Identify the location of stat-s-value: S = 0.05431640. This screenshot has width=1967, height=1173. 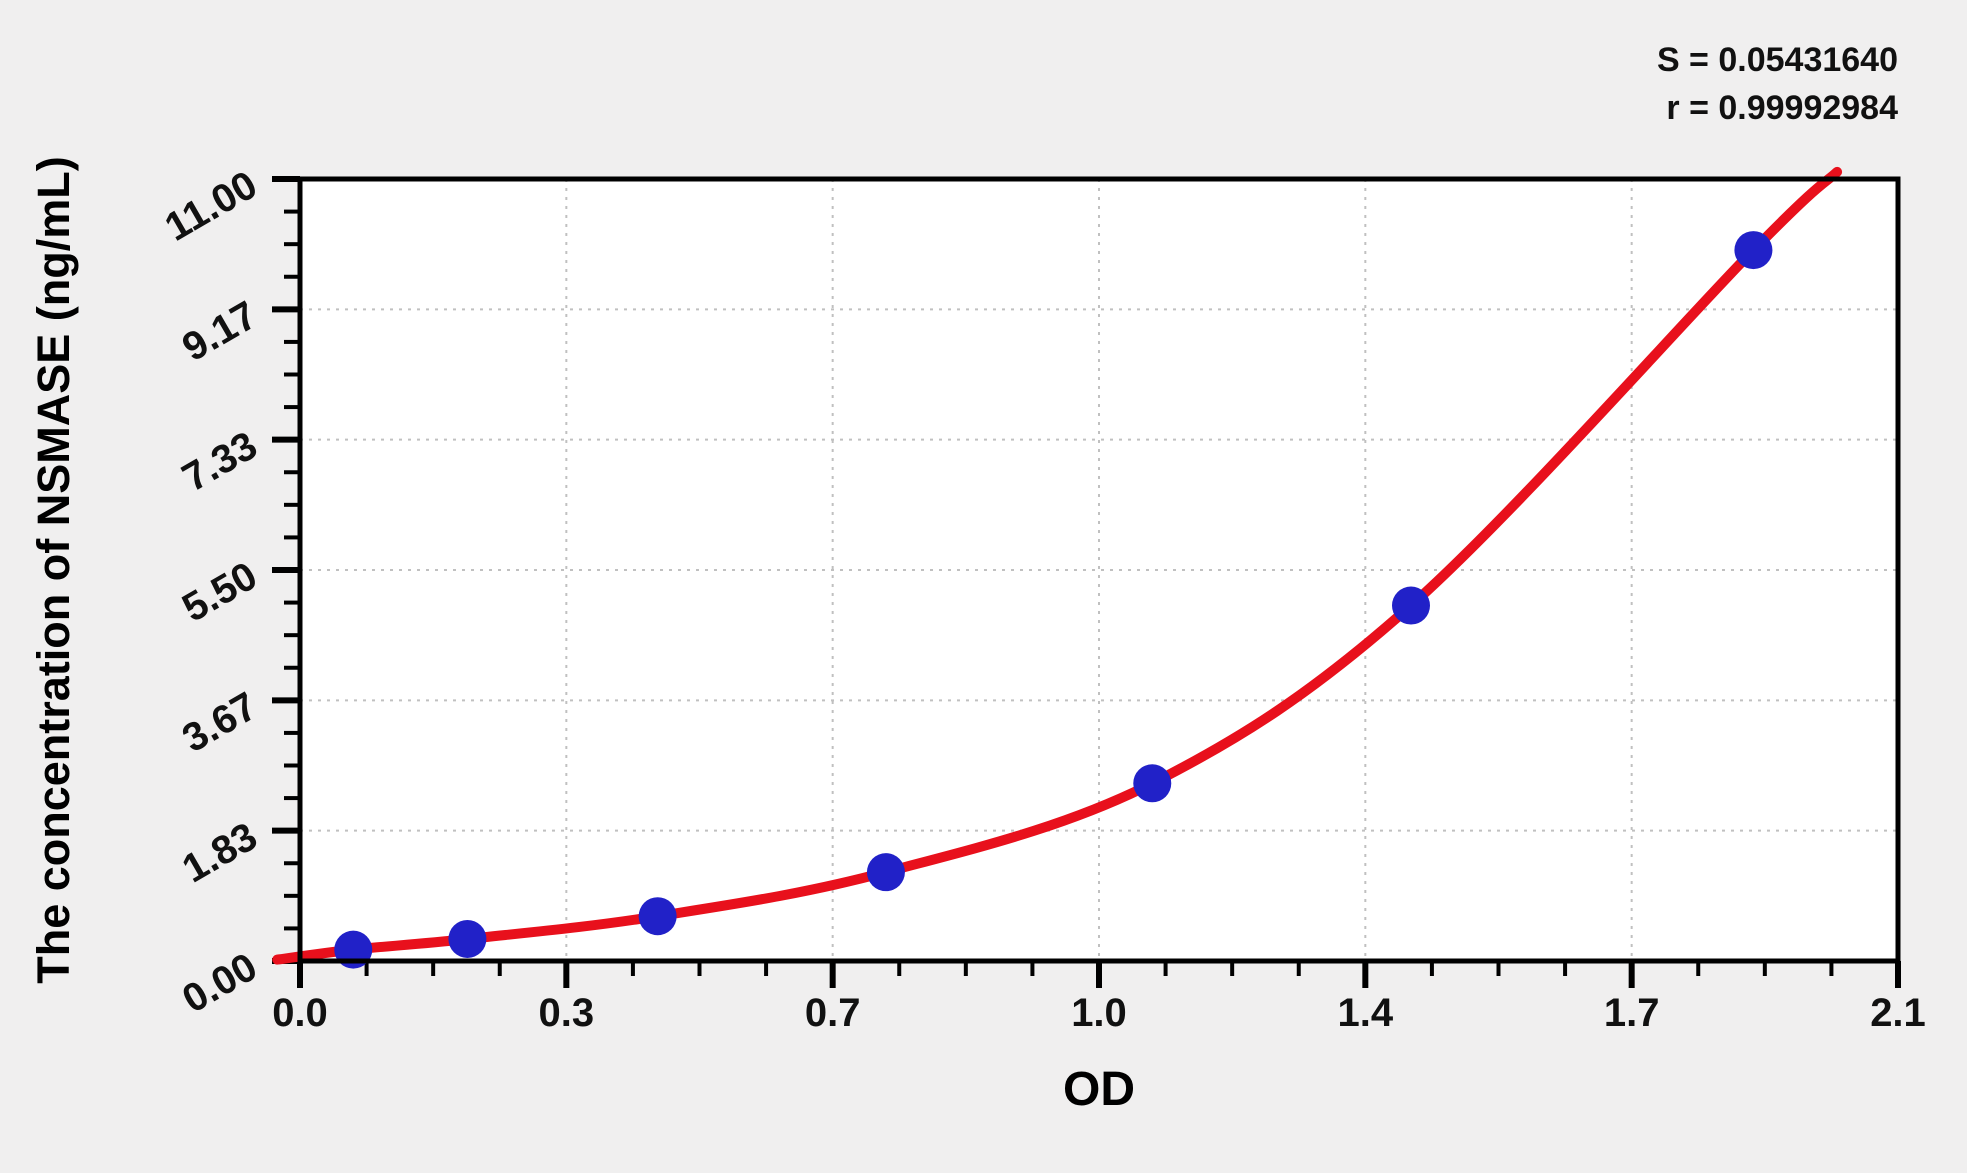
(1777, 60).